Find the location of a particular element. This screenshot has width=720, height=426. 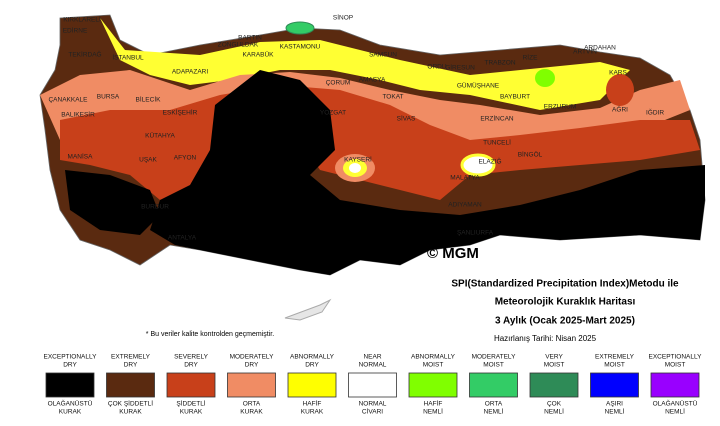

city-label: TUNCELİ is located at coordinates (497, 142).